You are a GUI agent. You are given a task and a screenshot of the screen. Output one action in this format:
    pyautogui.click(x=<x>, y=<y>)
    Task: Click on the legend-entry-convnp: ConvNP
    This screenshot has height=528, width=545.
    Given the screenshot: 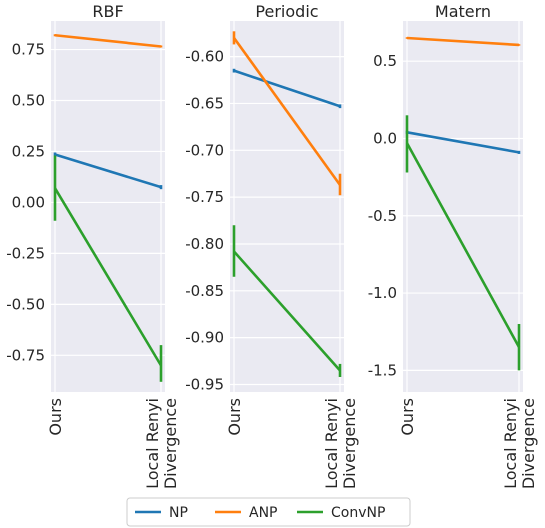 What is the action you would take?
    pyautogui.click(x=341, y=513)
    